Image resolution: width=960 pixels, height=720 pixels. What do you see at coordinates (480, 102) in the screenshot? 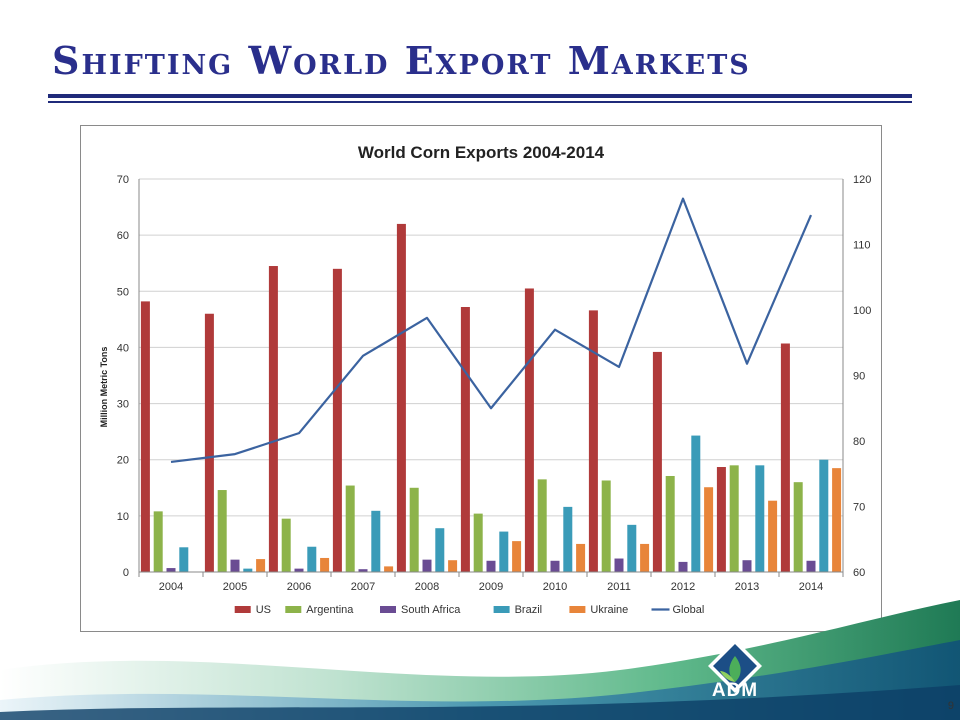
I see `title-rule-thin` at bounding box center [480, 102].